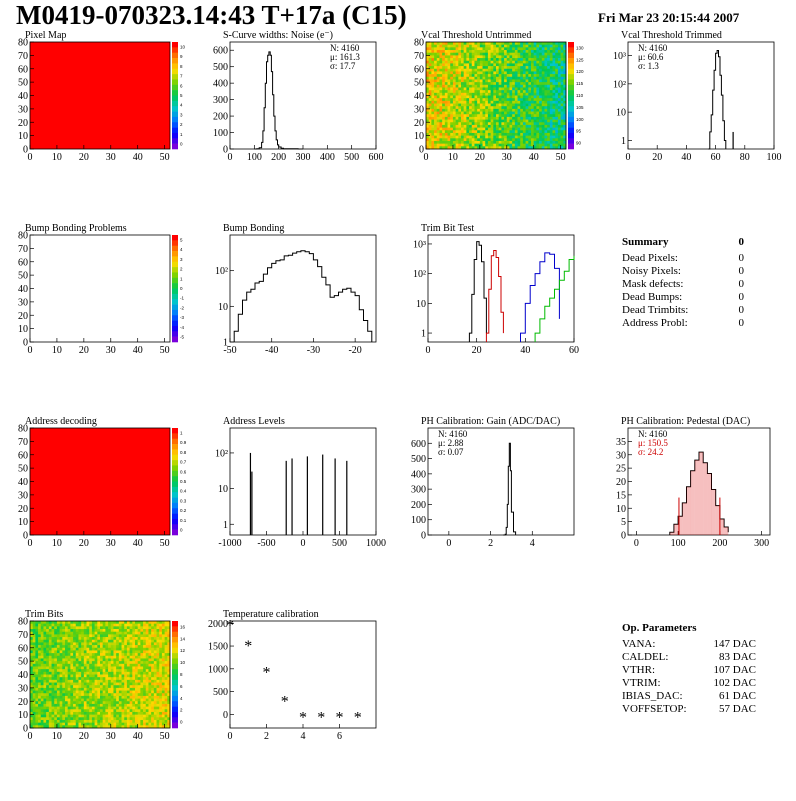 This screenshot has height=801, width=796. What do you see at coordinates (339, 543) in the screenshot?
I see `x-tick-label: 500` at bounding box center [339, 543].